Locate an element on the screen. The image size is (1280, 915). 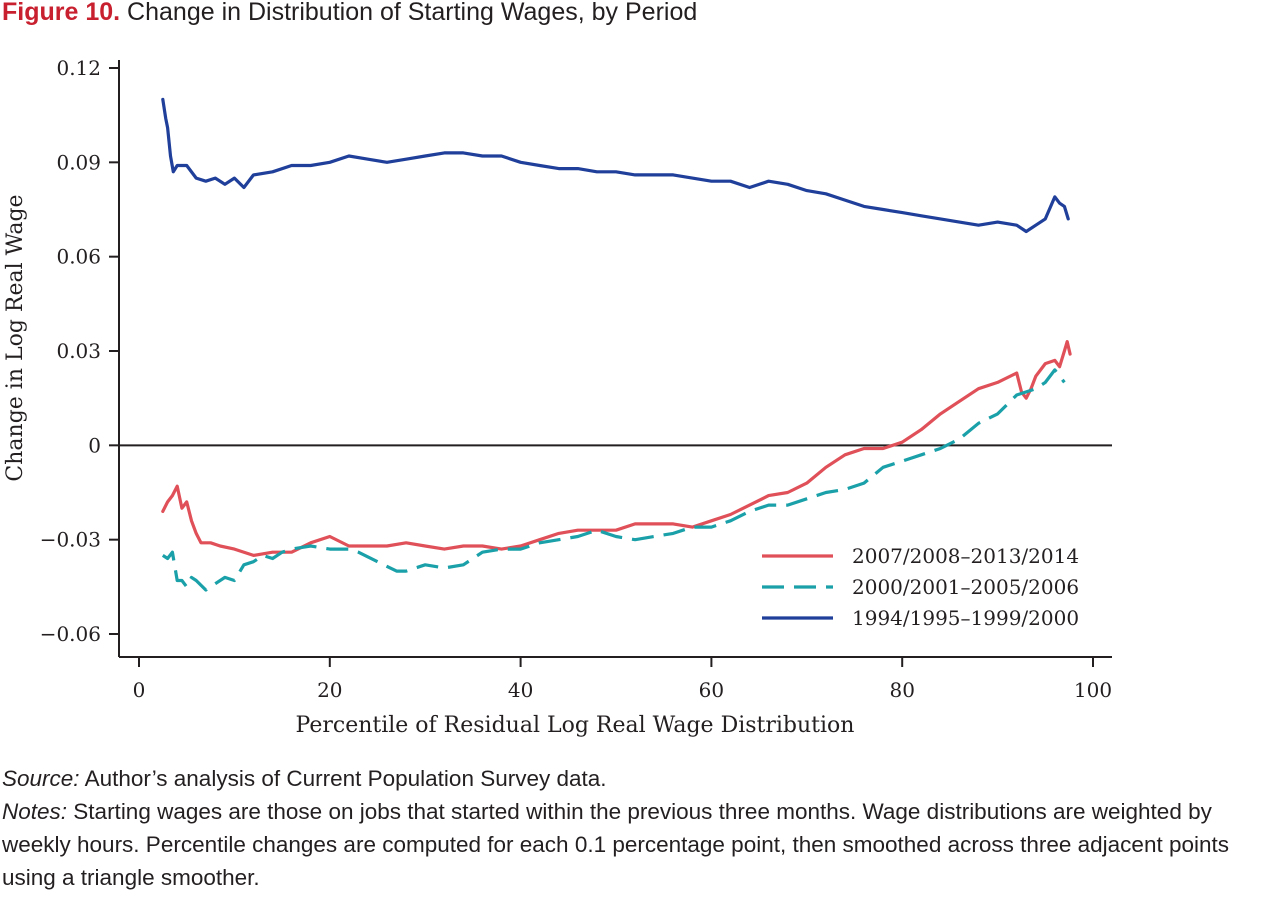
x-tick-label: 40 is located at coordinates (520, 690).